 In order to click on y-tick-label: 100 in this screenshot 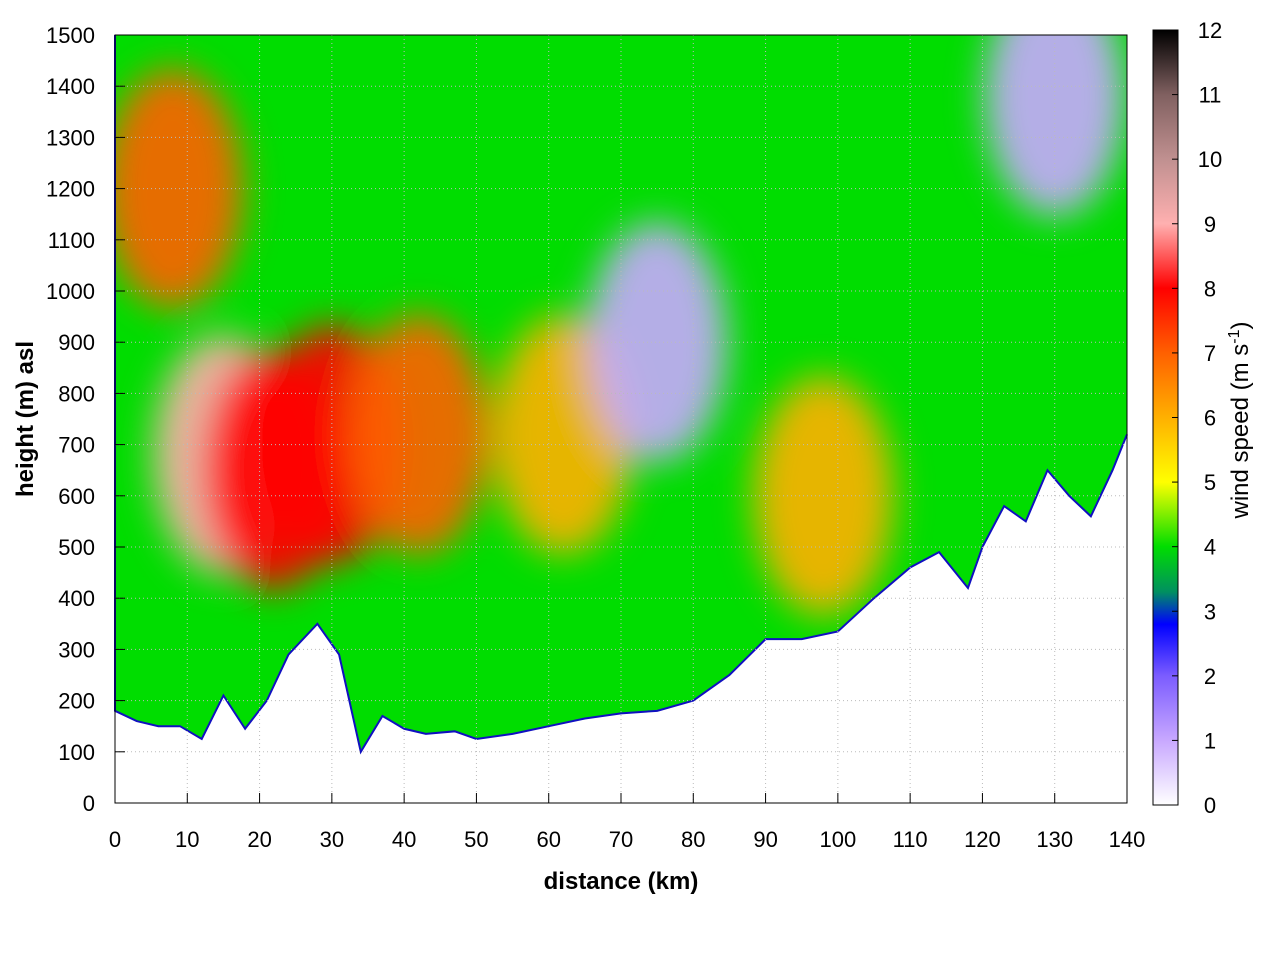, I will do `click(76, 752)`.